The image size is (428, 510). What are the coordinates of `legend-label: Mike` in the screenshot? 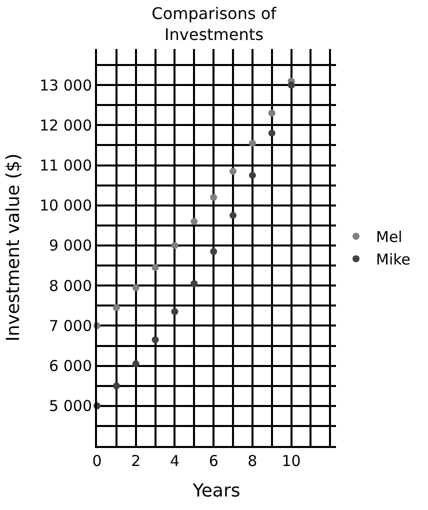 It's located at (393, 259).